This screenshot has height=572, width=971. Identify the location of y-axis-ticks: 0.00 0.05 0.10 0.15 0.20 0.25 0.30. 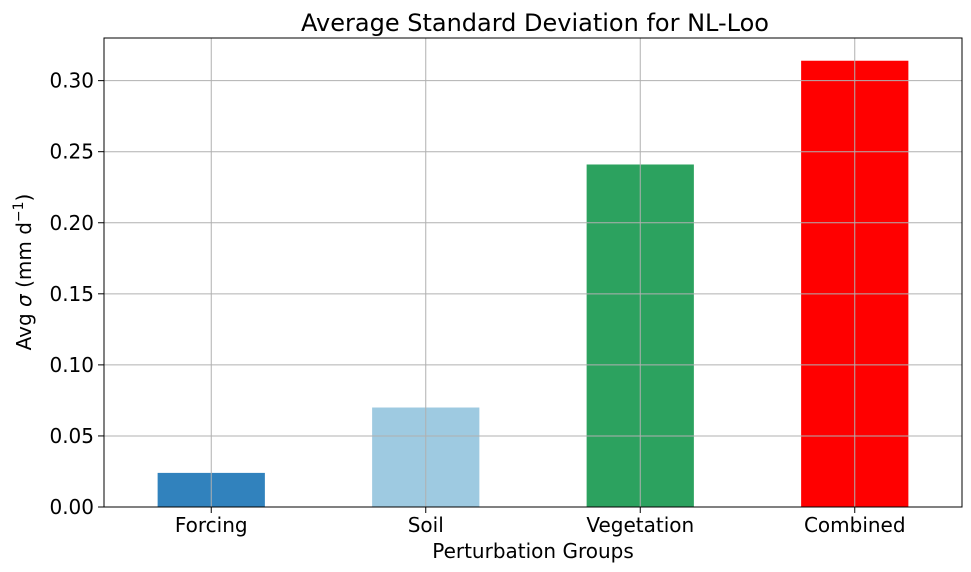
(76, 294).